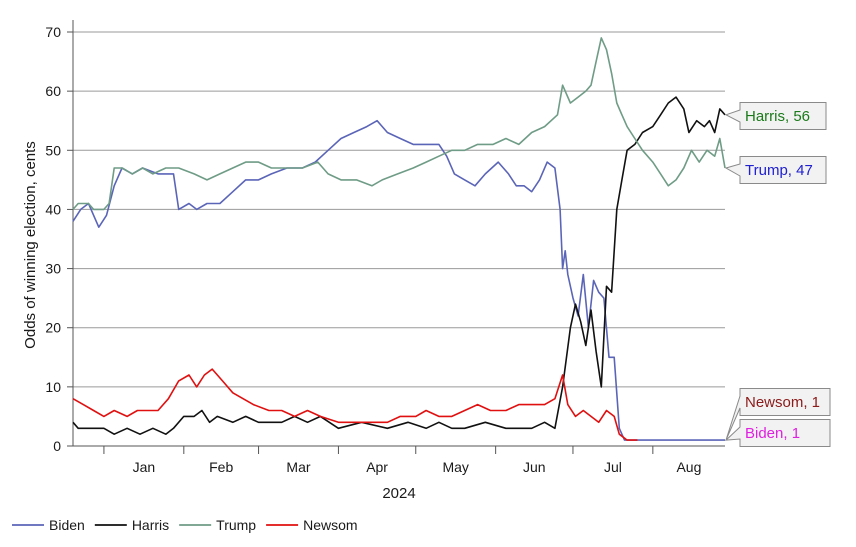 The width and height of the screenshot is (856, 547). I want to click on x-tick-label: Jul, so click(613, 467).